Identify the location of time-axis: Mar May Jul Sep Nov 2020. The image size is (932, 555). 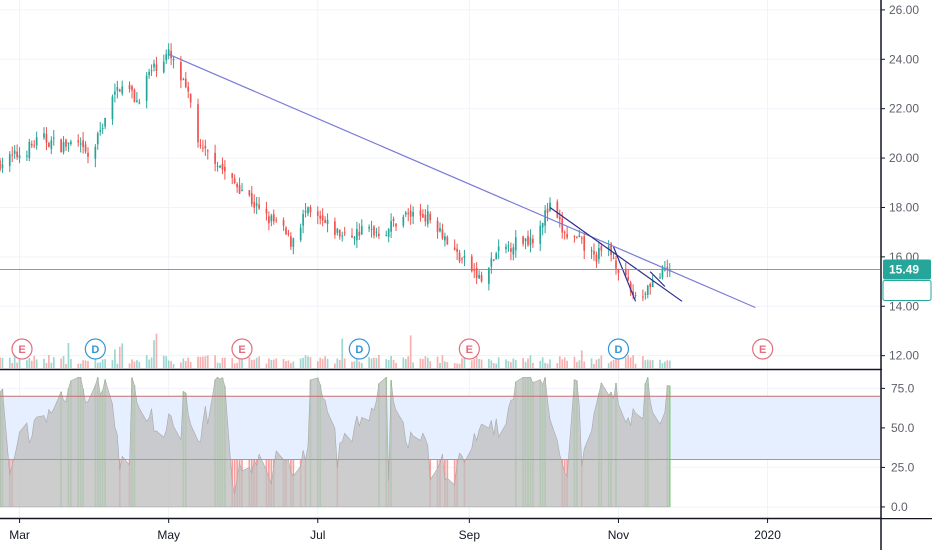
(395, 530).